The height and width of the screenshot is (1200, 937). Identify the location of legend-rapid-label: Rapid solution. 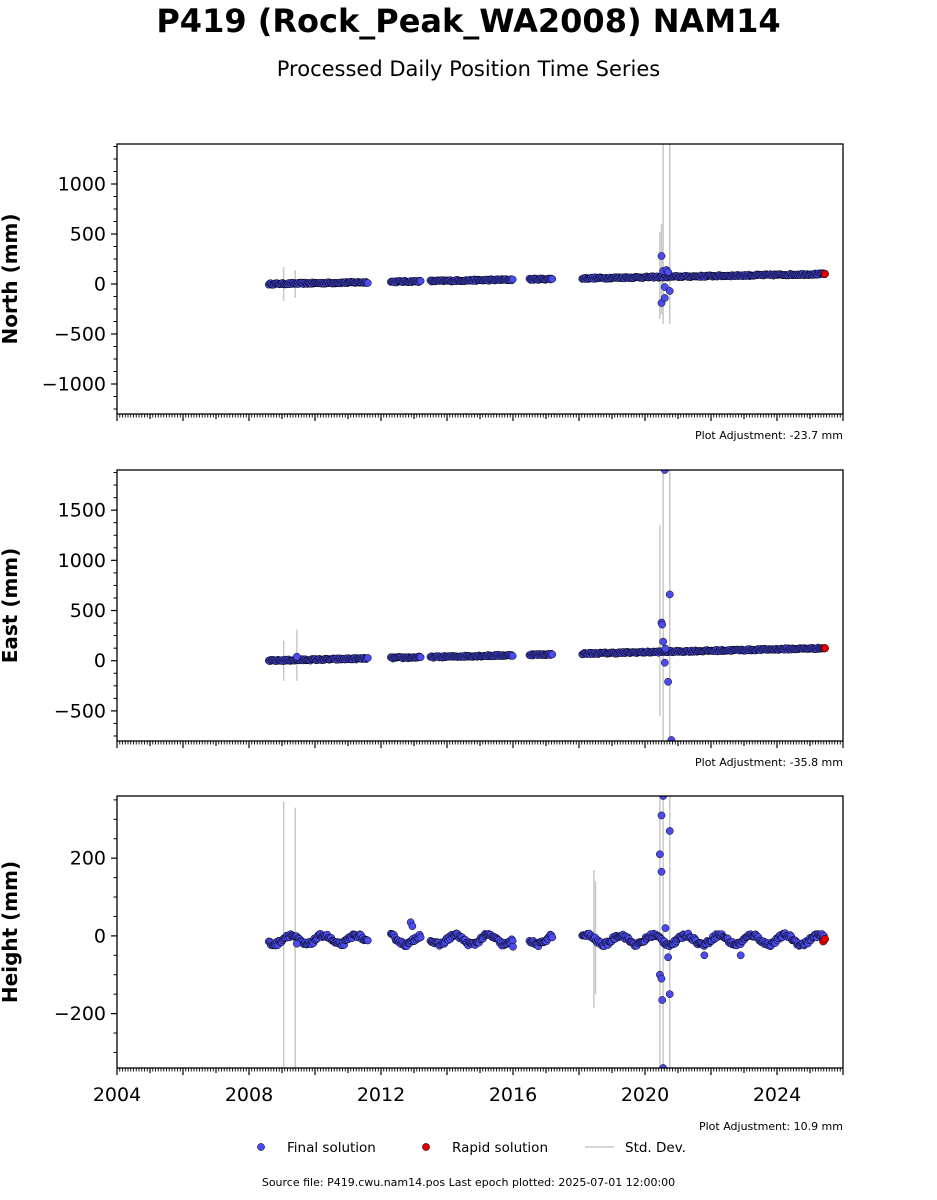
(500, 1148).